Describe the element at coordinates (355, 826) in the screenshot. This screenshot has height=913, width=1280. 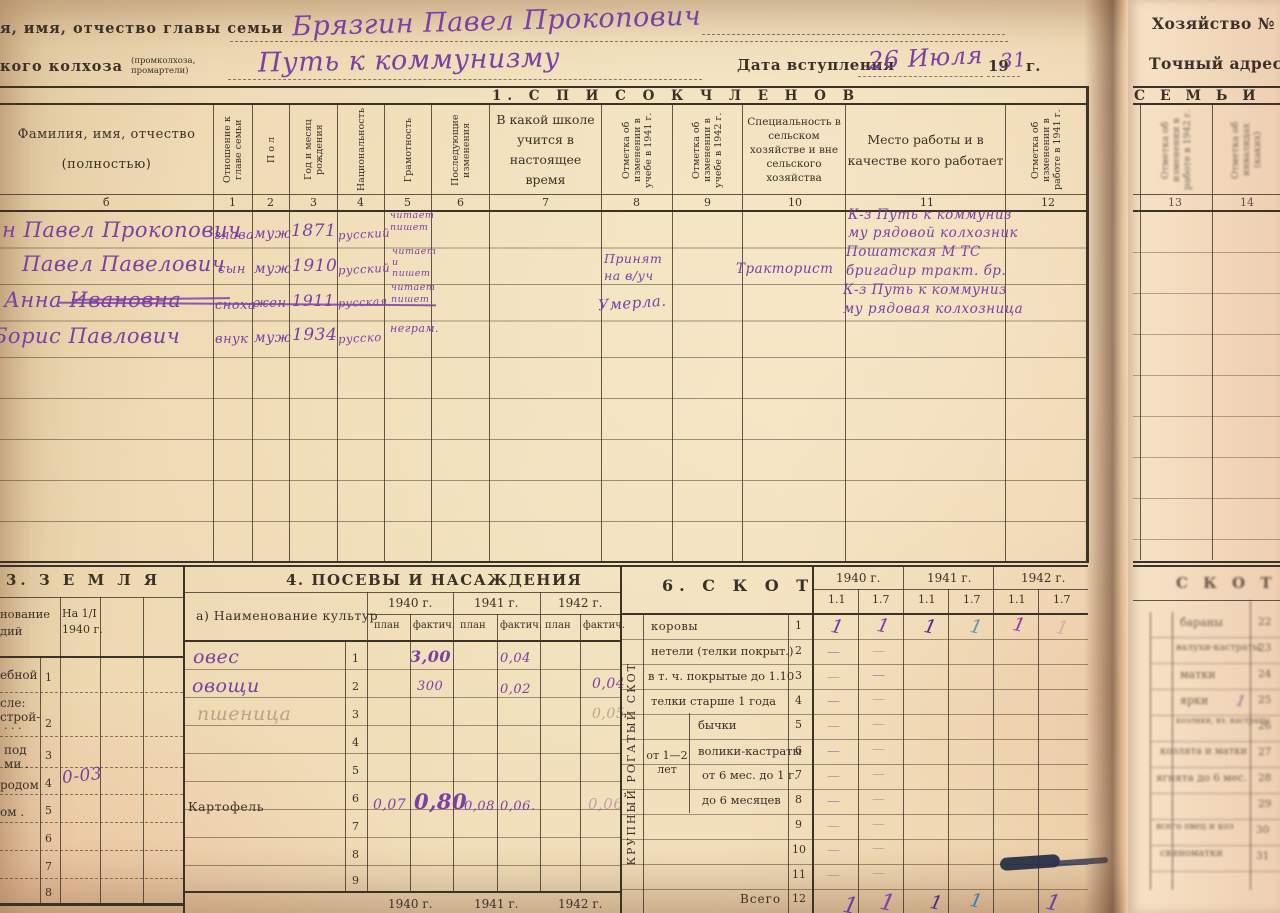
I see `crops-rownum: 7` at that location.